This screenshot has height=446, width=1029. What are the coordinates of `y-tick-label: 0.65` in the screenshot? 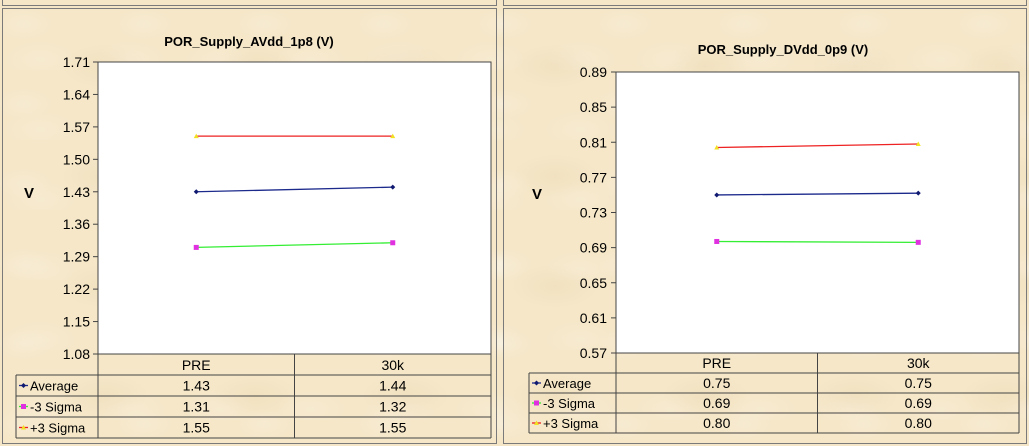 It's located at (593, 283).